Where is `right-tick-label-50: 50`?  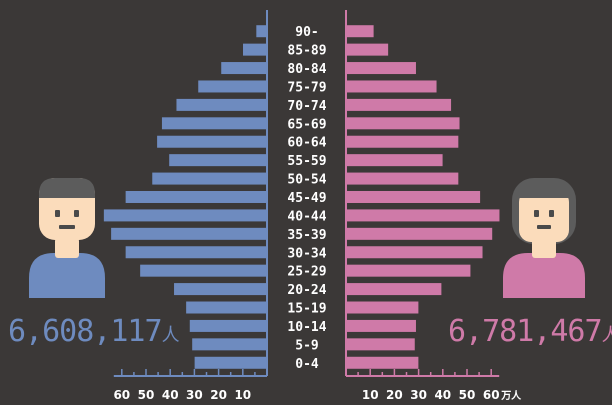
right-tick-label-50: 50 is located at coordinates (467, 395).